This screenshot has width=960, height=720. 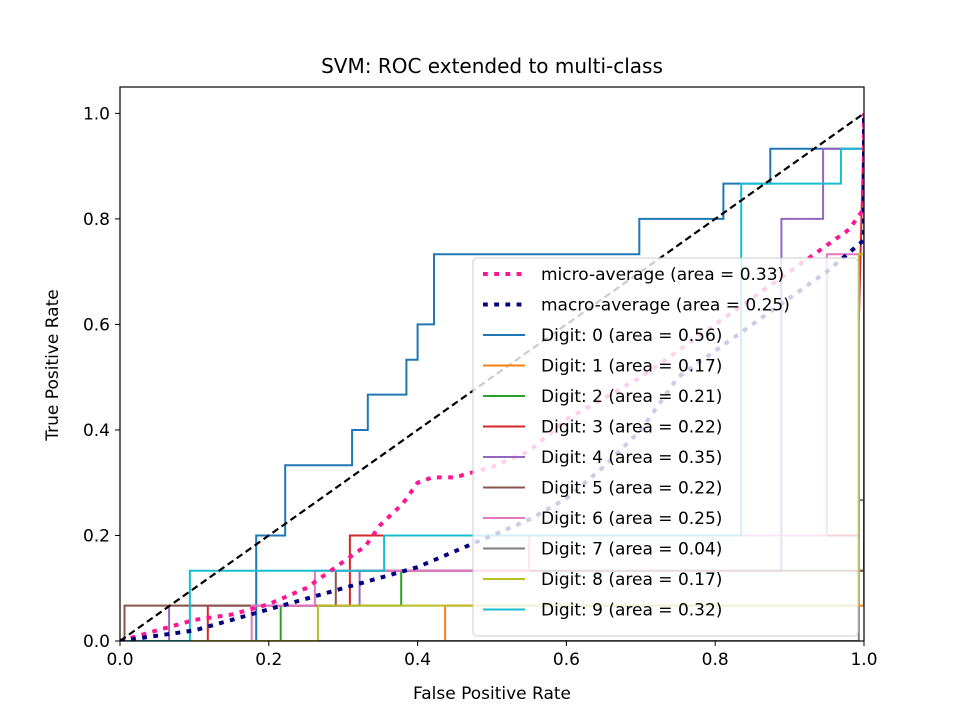 I want to click on legend-label: Digit: 3 (area = 0.22), so click(x=631, y=428).